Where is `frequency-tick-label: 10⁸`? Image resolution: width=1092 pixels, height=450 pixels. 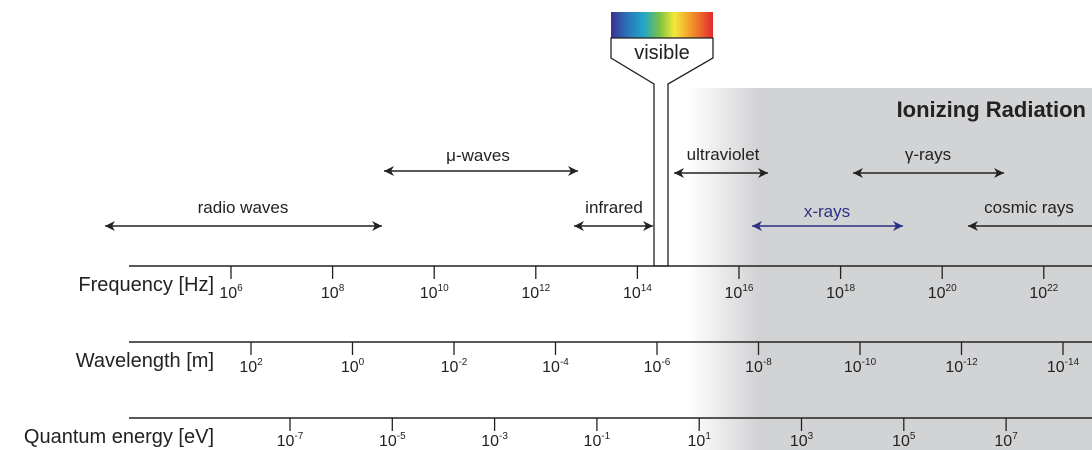
frequency-tick-label: 10⁸ is located at coordinates (333, 292).